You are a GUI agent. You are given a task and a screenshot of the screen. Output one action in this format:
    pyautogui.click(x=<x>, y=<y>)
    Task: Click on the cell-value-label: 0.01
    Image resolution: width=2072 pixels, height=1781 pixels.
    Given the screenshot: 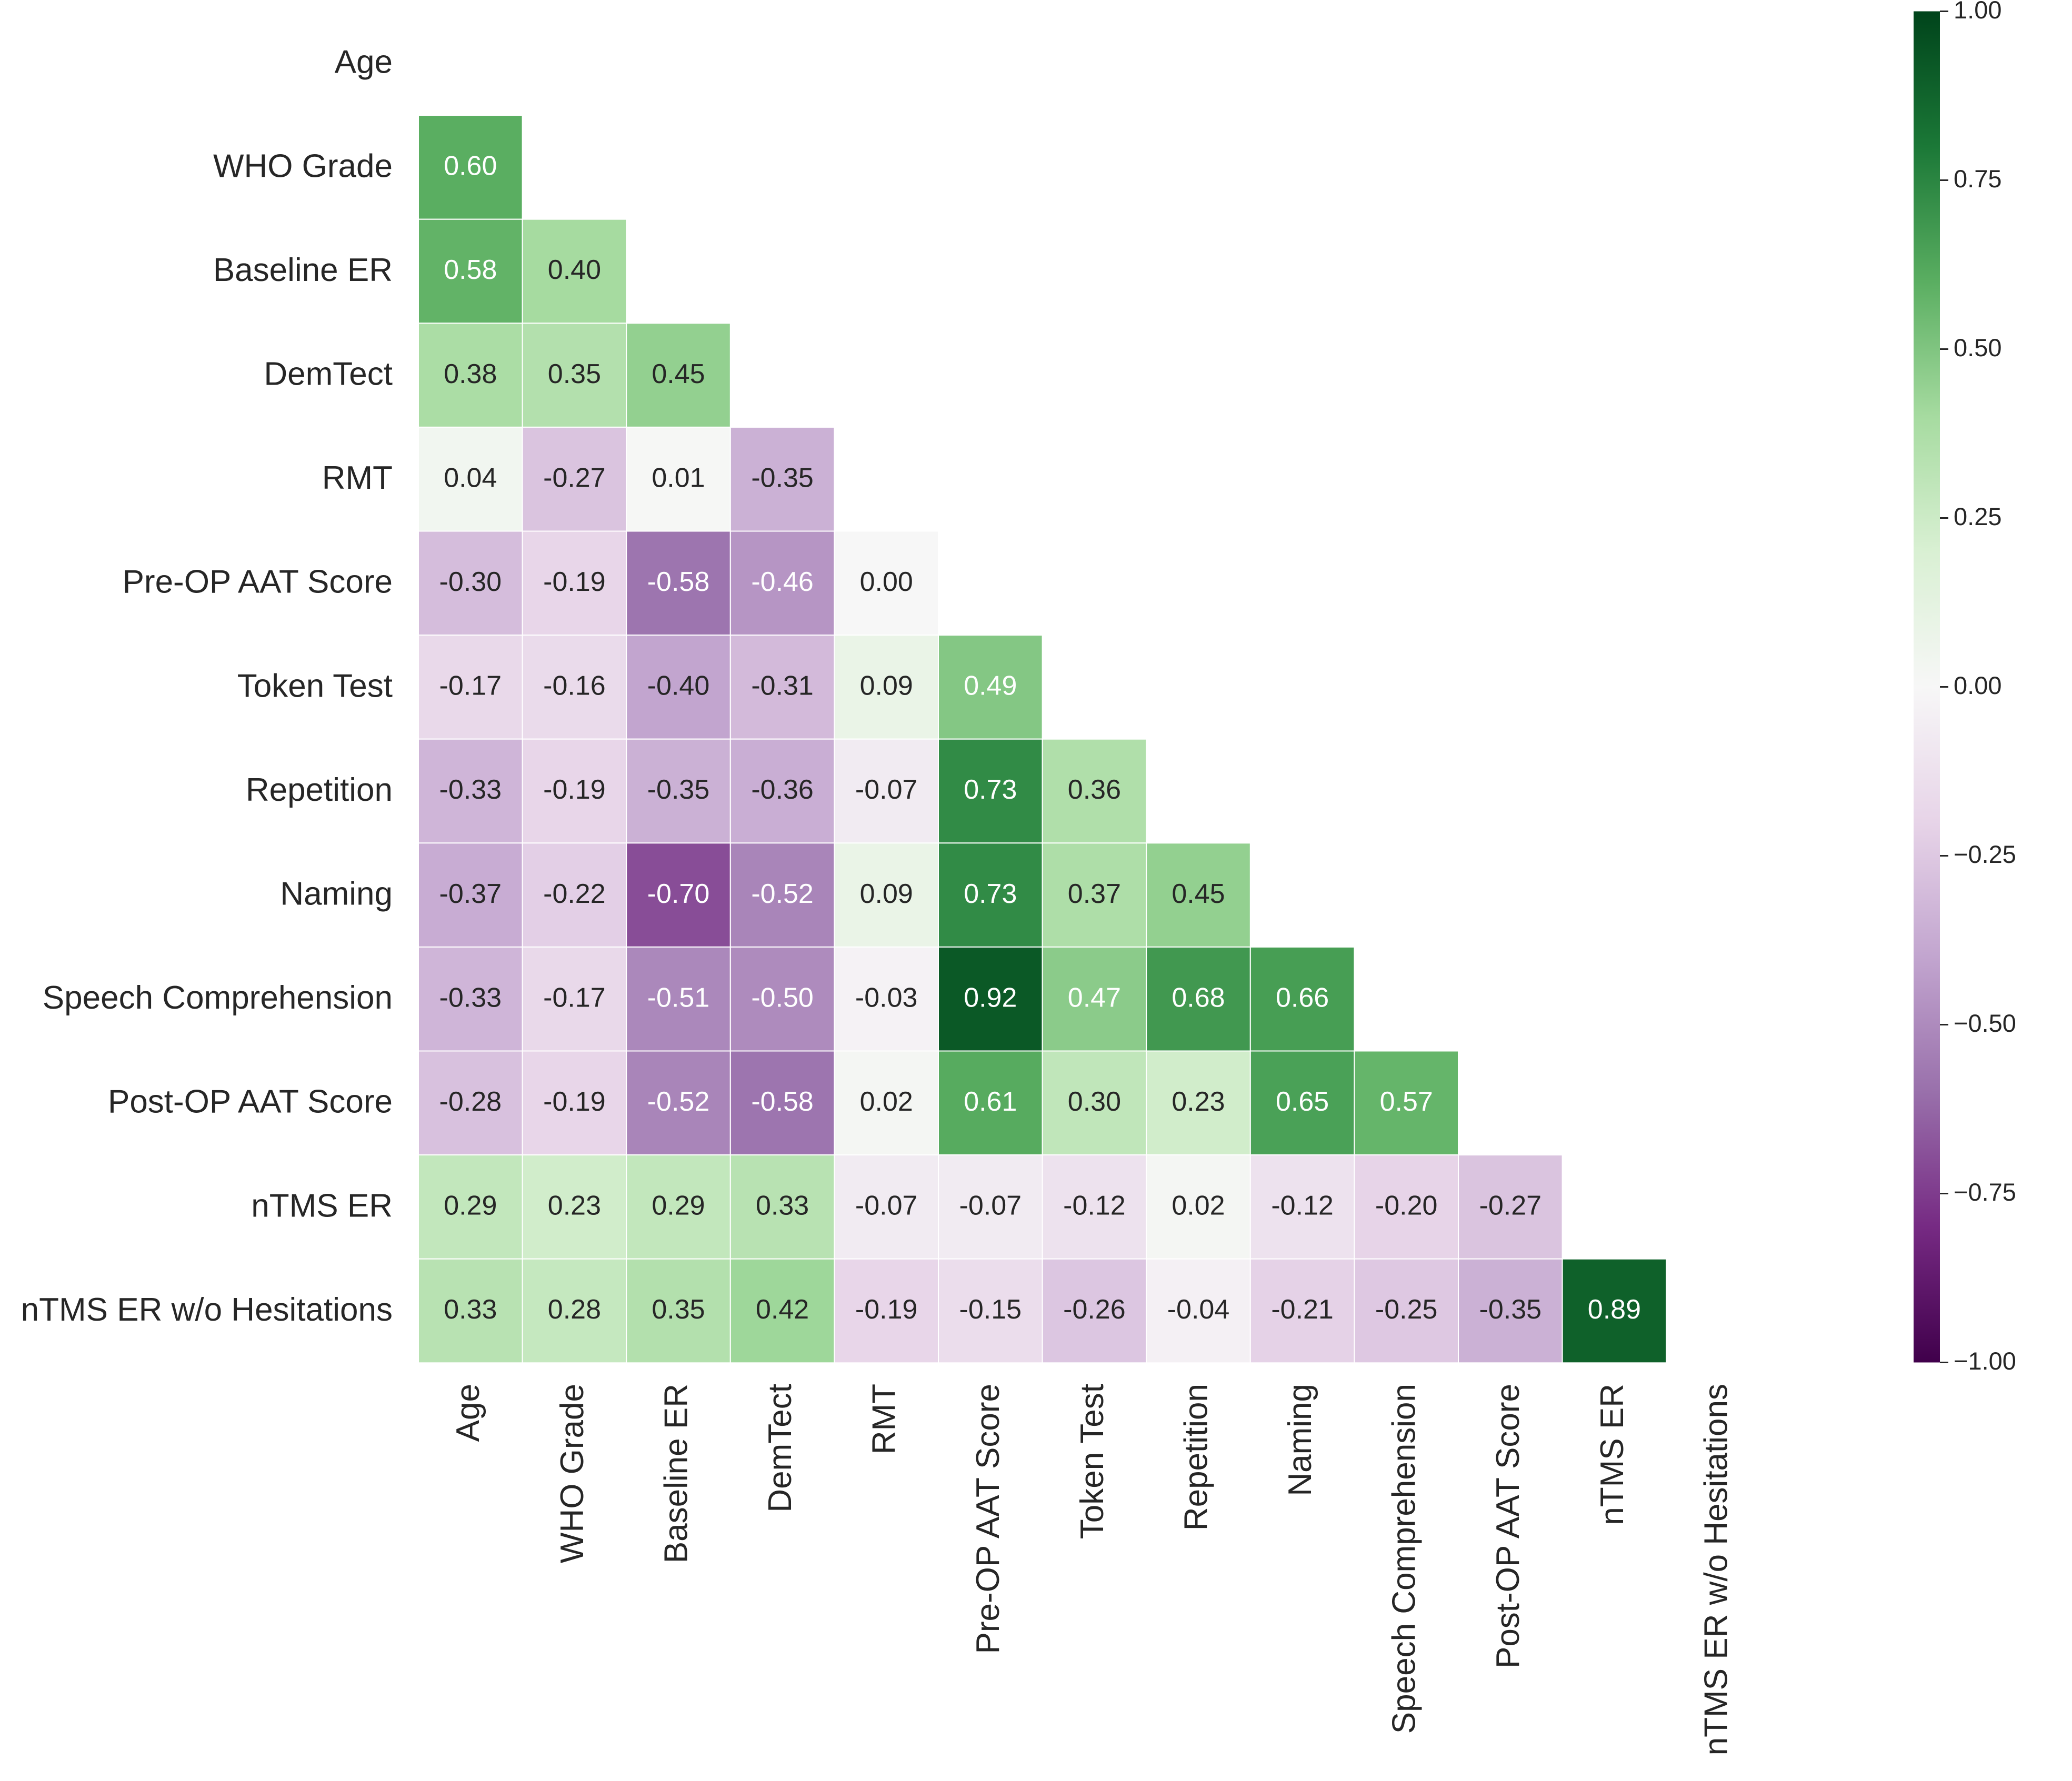 What is the action you would take?
    pyautogui.click(x=679, y=478)
    